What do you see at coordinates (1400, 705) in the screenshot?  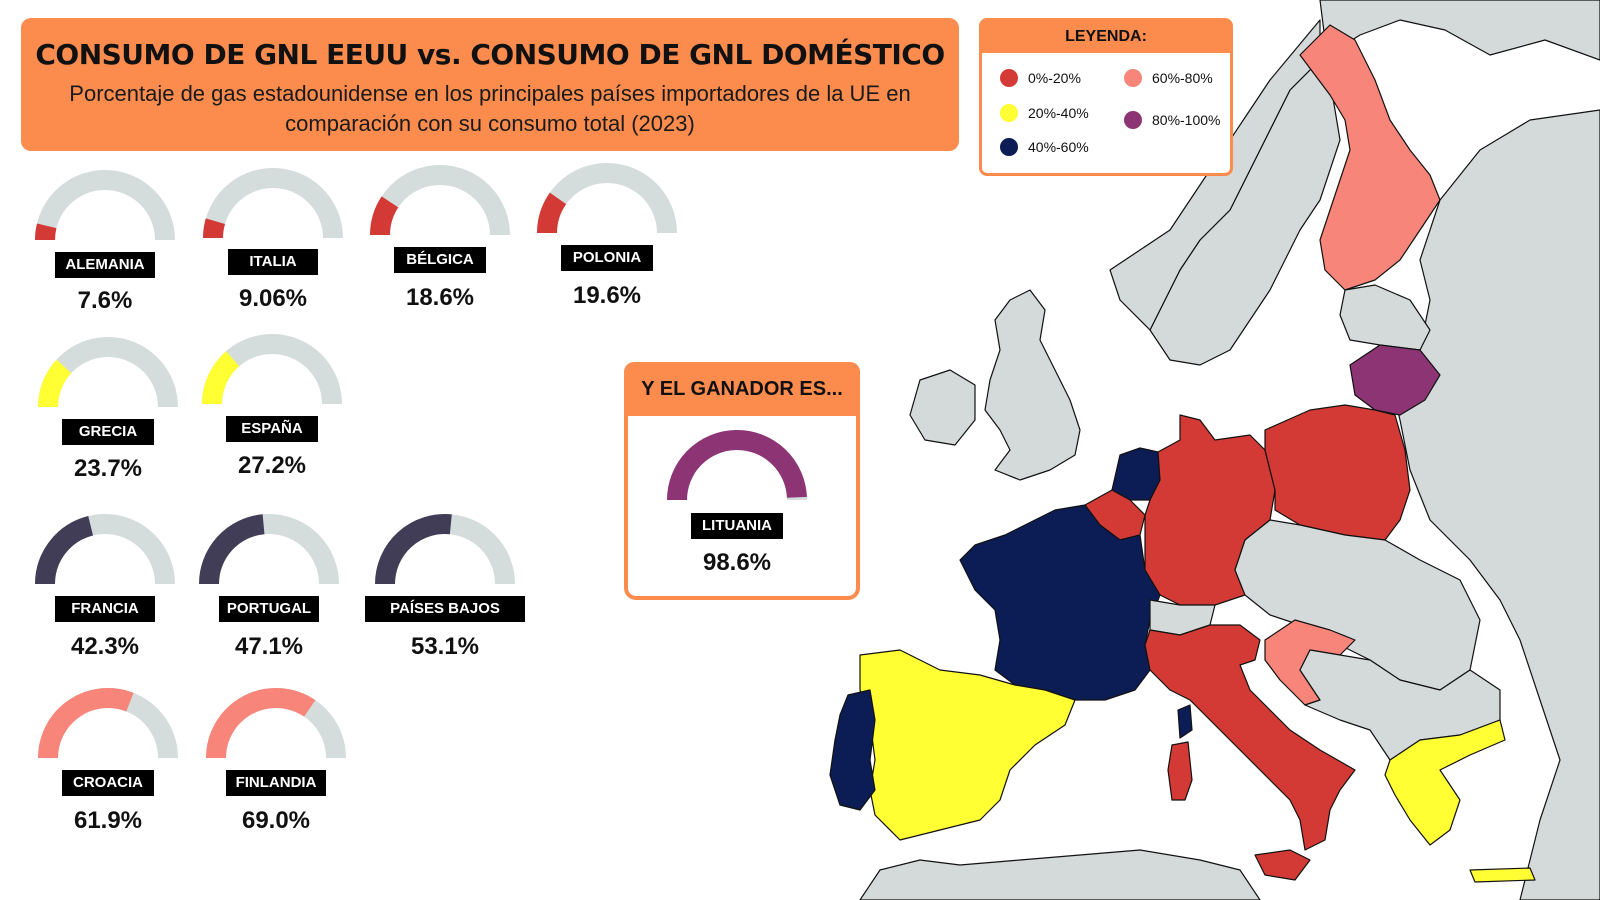 I see `map-balkans` at bounding box center [1400, 705].